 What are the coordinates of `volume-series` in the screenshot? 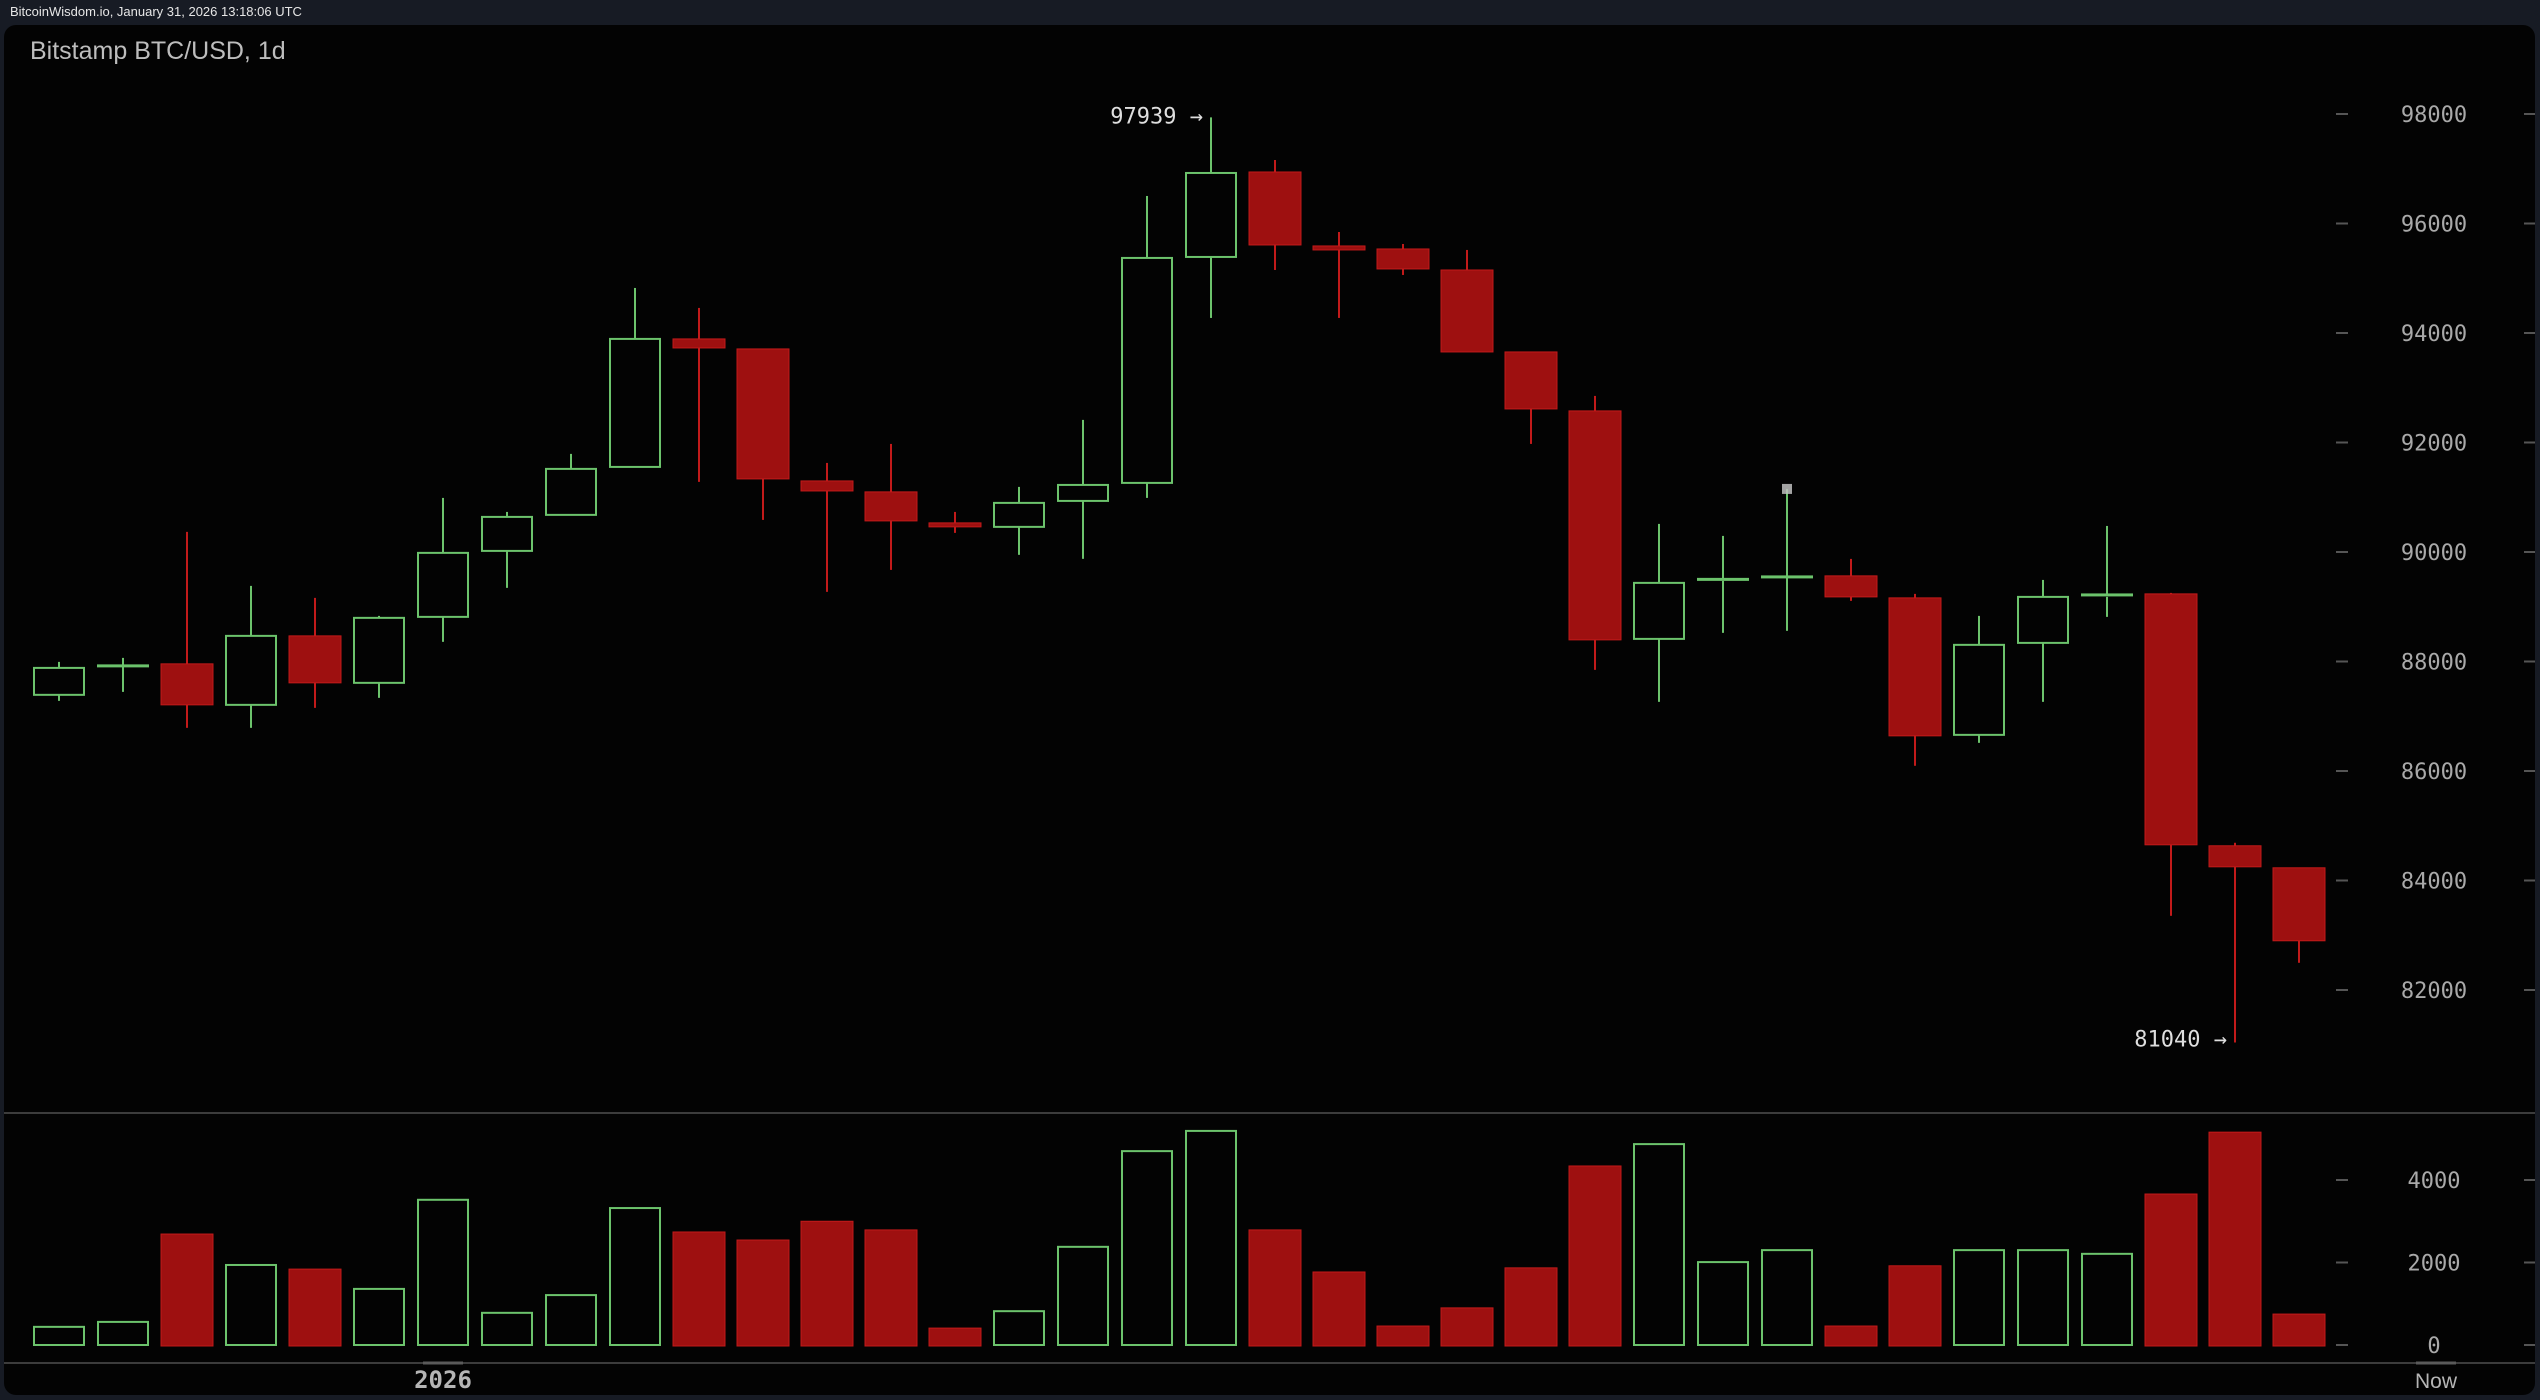 It's located at (1179, 1238).